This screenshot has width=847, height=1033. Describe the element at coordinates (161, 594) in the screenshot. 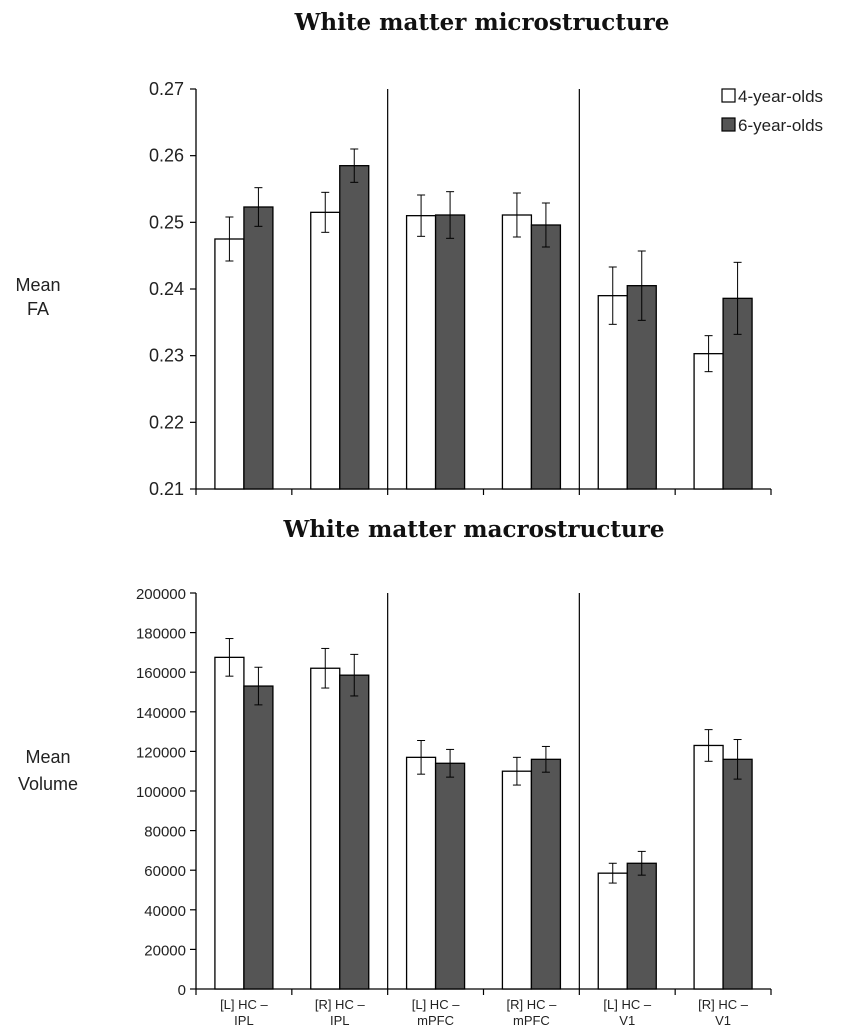

I see `y-tick-label: 200000` at that location.